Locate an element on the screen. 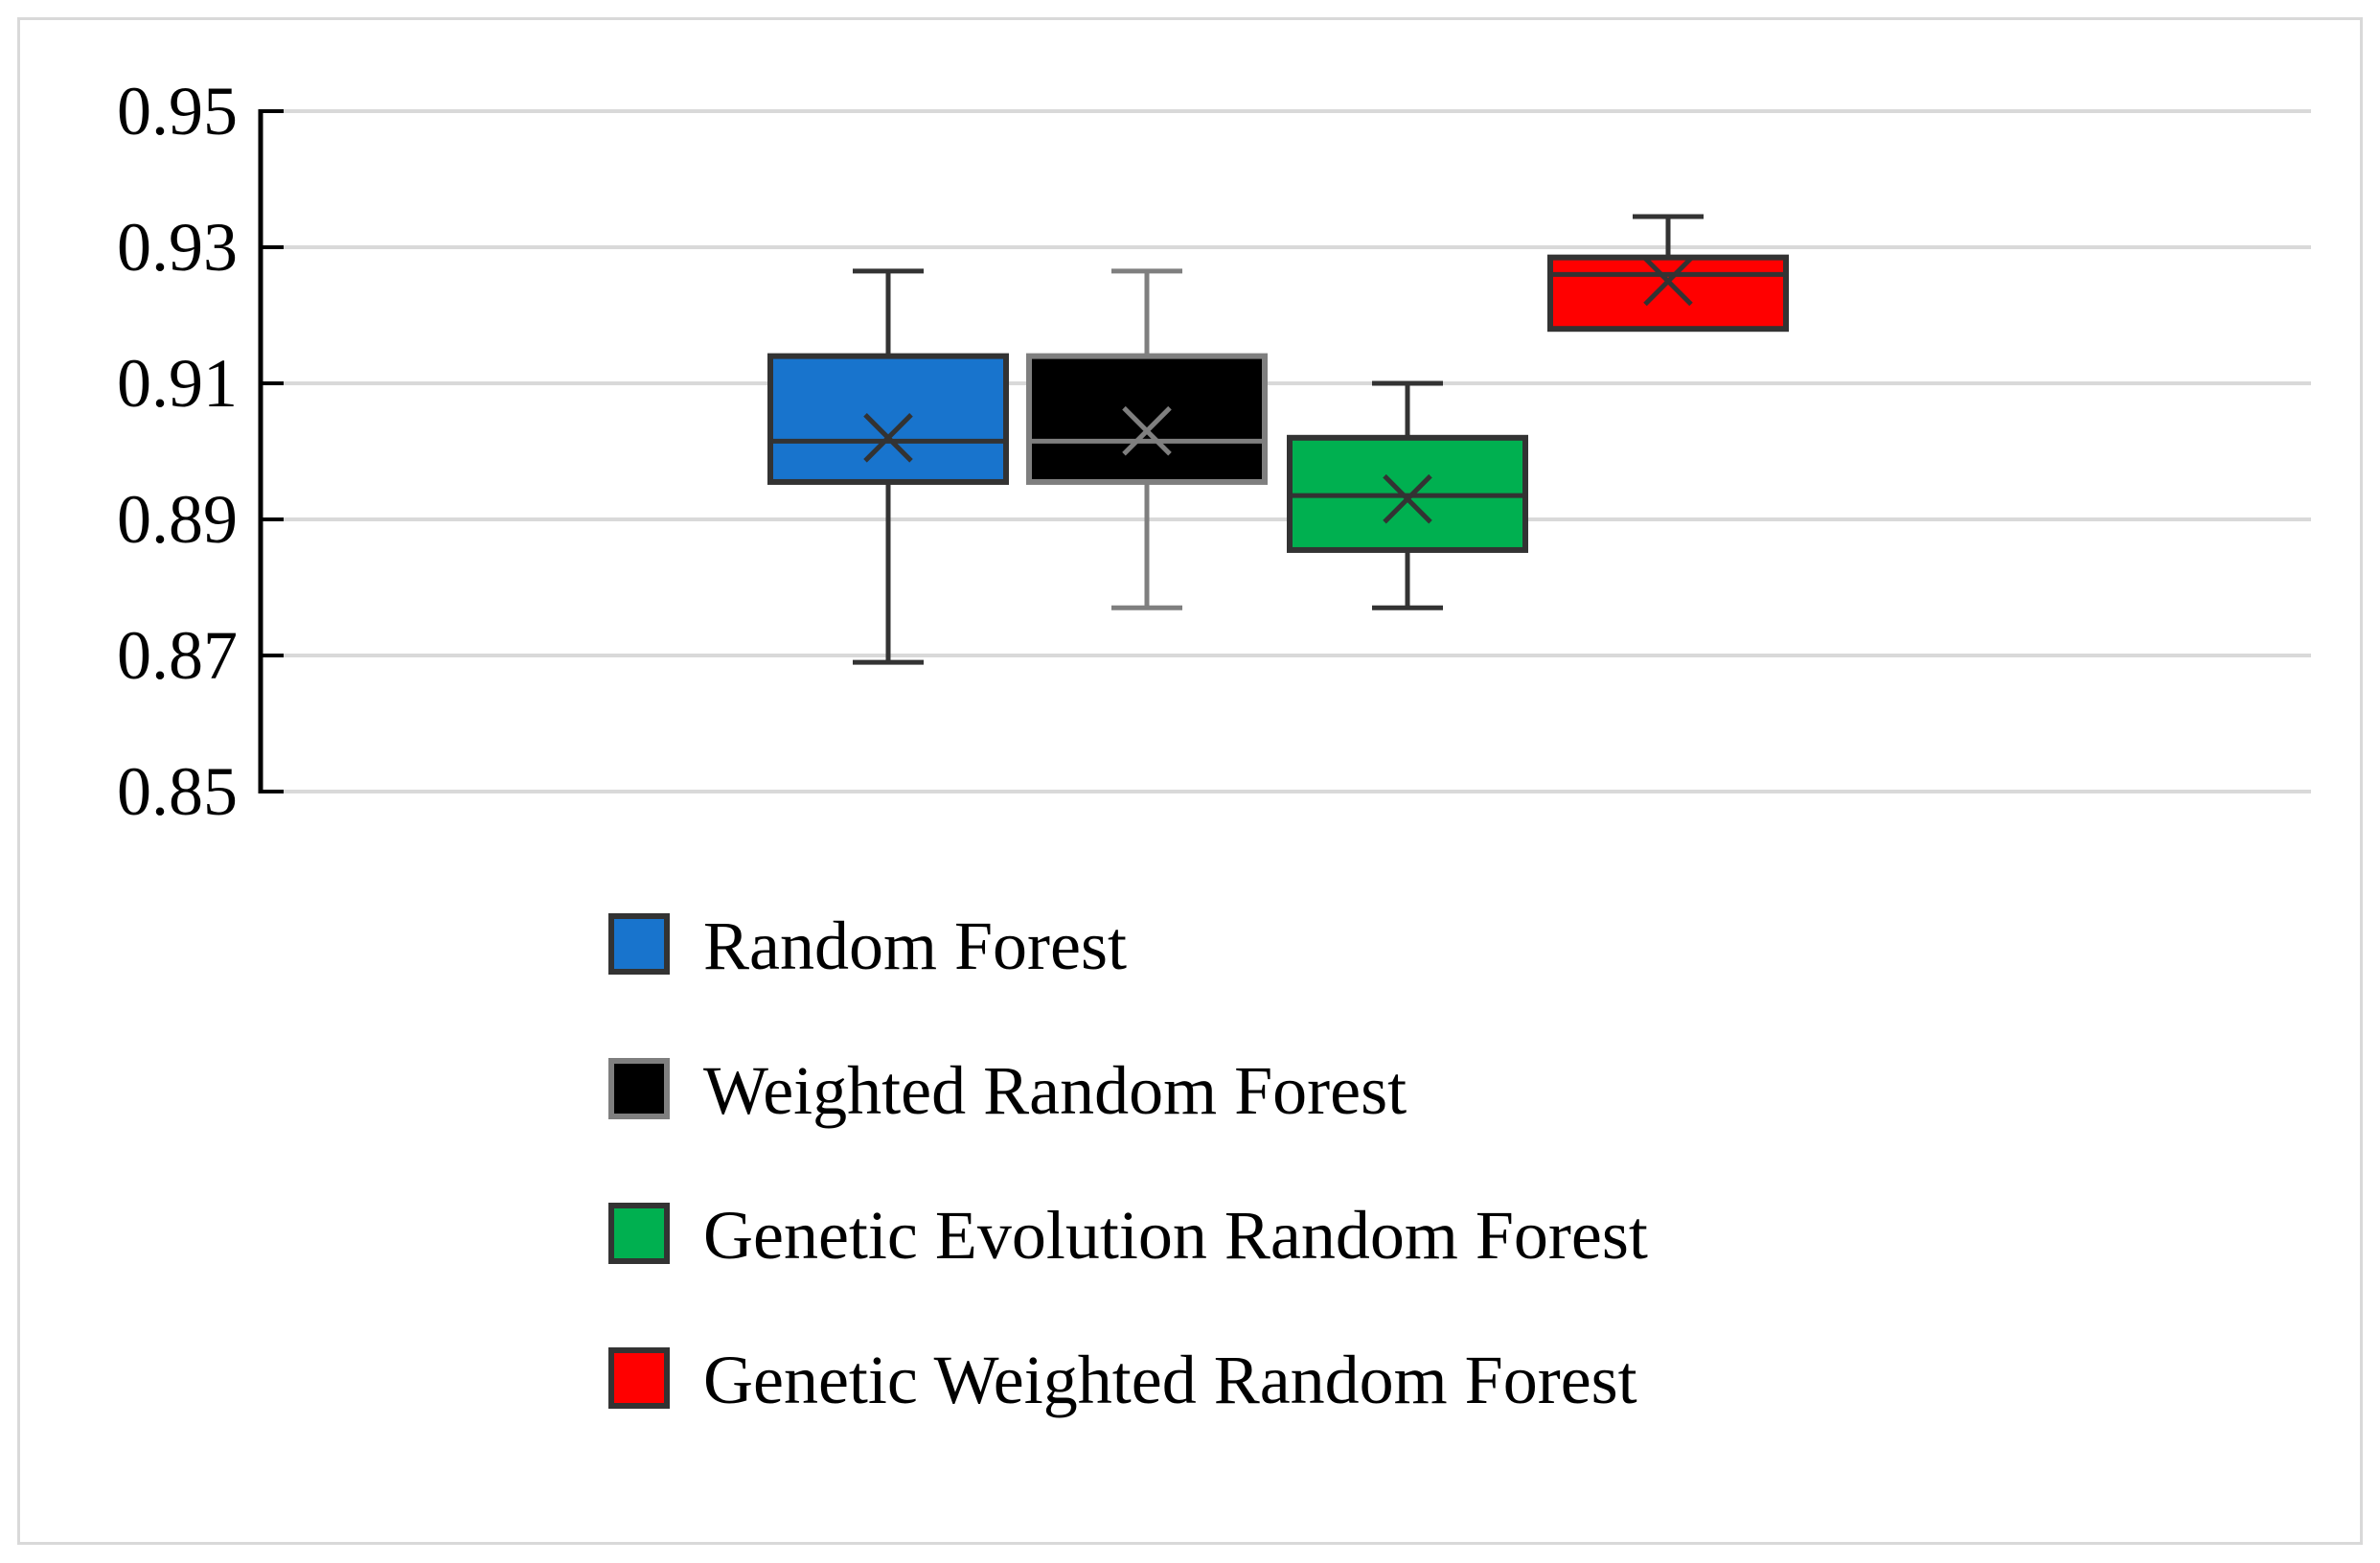 The height and width of the screenshot is (1563, 2380). legend-item: Genetic Evolution Random Forest is located at coordinates (1128, 1236).